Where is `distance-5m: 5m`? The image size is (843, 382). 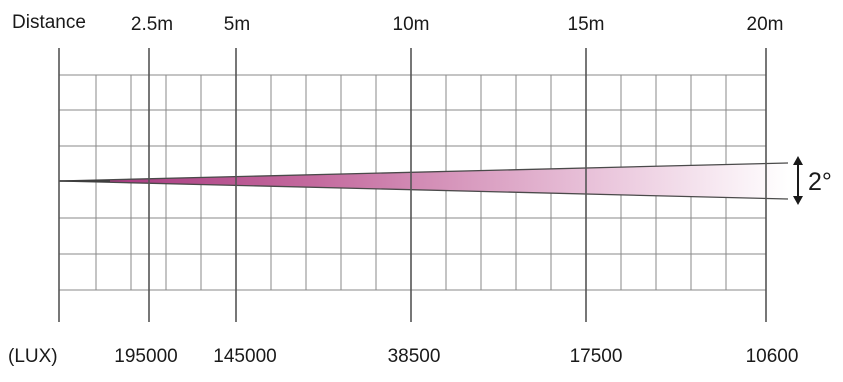 distance-5m: 5m is located at coordinates (237, 24).